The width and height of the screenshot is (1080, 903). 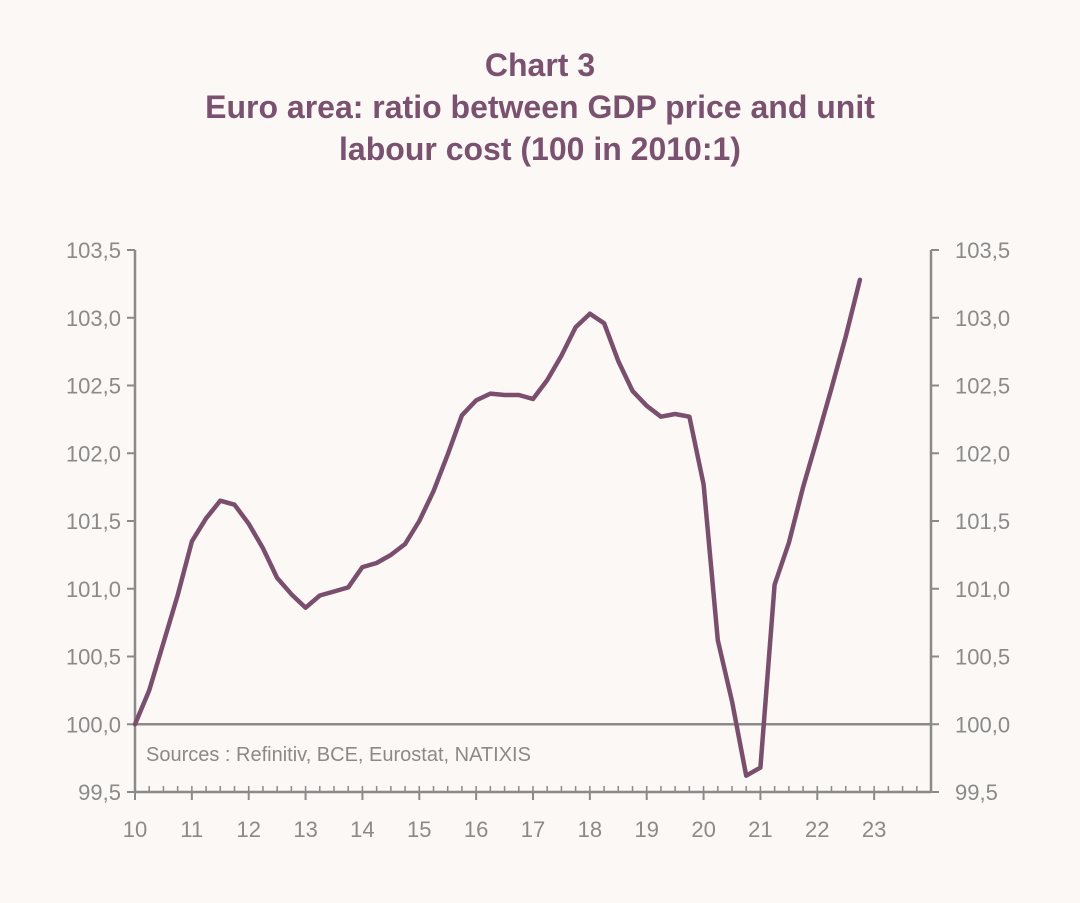 I want to click on x-tick-label: 12, so click(x=248, y=829).